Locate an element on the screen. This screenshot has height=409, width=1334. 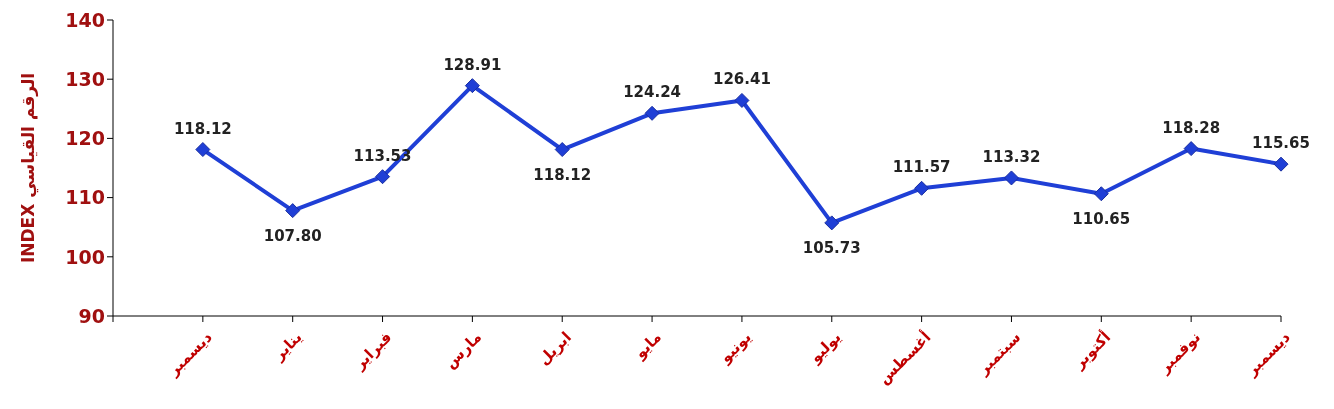
x-tick-label: ابريل is located at coordinates (555, 348).